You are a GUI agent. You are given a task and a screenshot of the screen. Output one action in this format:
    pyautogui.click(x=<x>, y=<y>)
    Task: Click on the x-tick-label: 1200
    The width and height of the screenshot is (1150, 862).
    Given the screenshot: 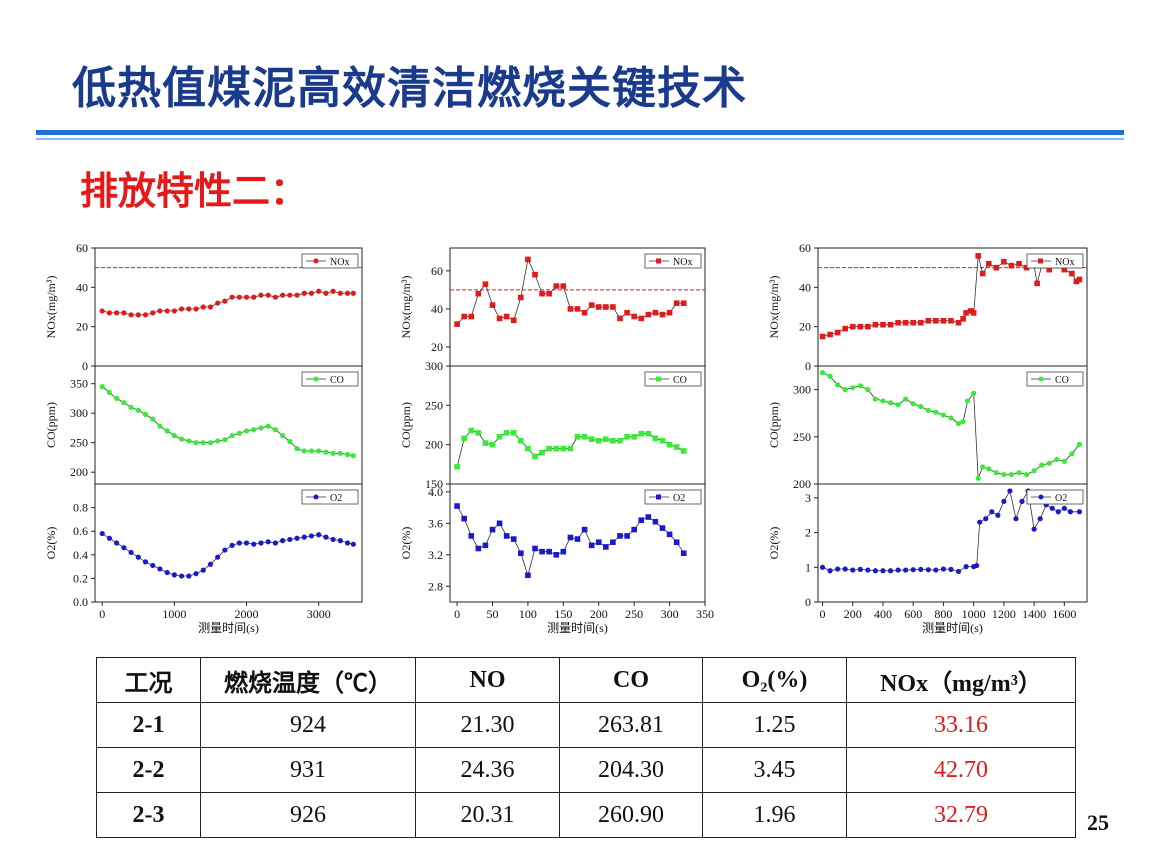 What is the action you would take?
    pyautogui.click(x=1004, y=614)
    